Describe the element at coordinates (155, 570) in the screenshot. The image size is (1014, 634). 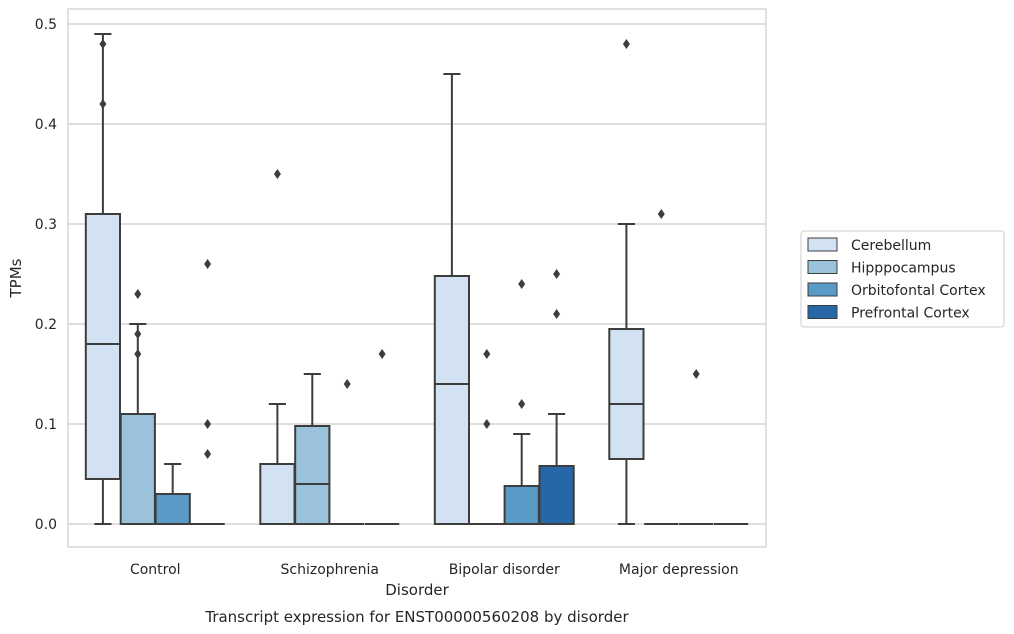
I see `x-tick-label: Control` at that location.